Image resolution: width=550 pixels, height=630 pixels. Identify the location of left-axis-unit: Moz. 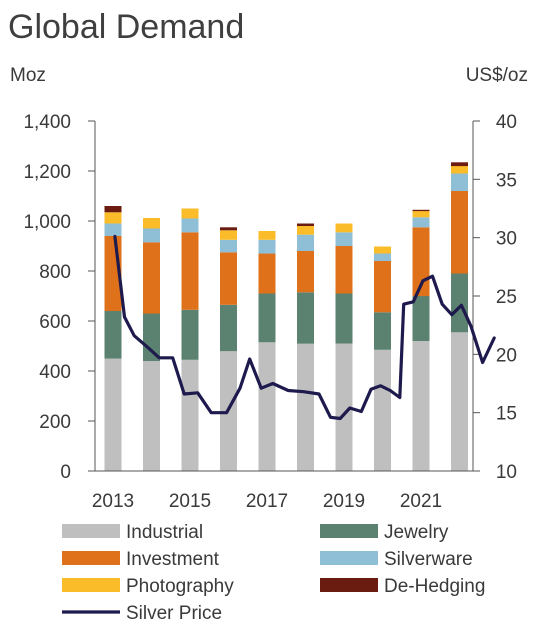
(28, 75).